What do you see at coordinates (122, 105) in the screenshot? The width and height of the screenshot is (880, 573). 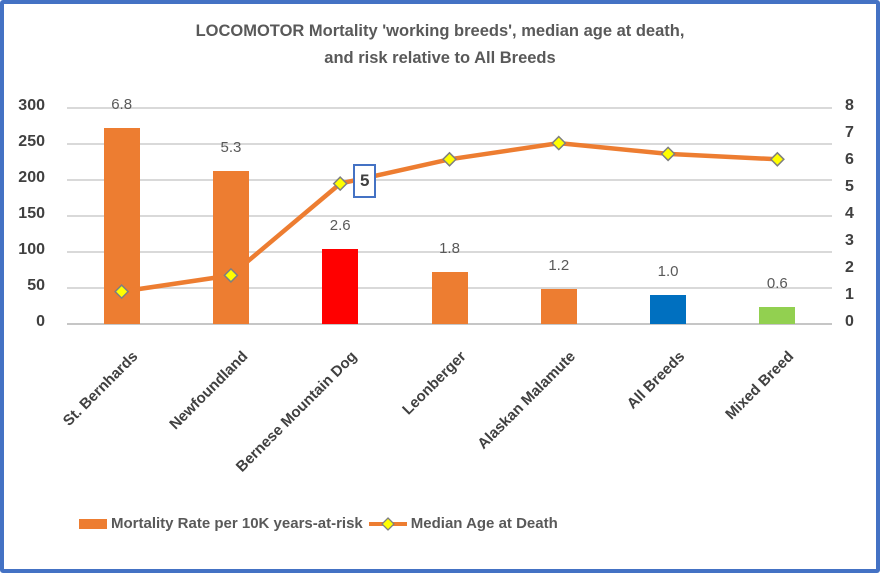 I see `bar-value-label: 6.8` at bounding box center [122, 105].